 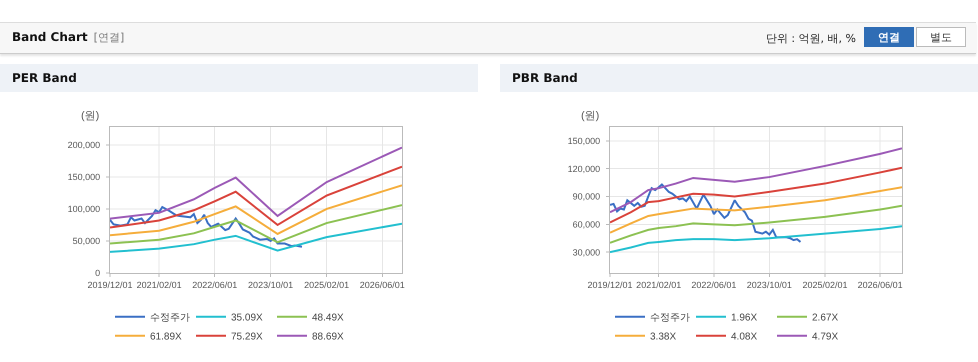 I want to click on y-tick-label: 90,000, so click(x=586, y=197).